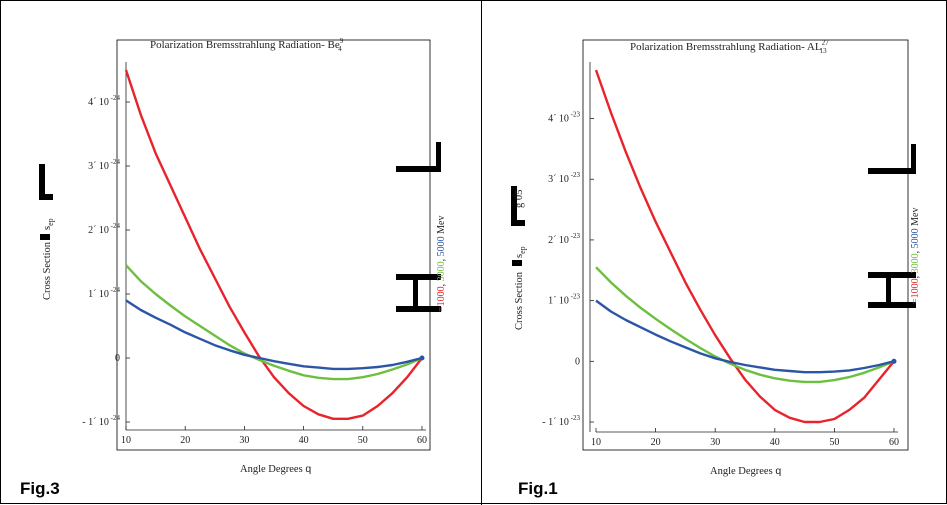 This screenshot has width=947, height=505. I want to click on y-axis-label: Cross Section sep, so click(47, 232).